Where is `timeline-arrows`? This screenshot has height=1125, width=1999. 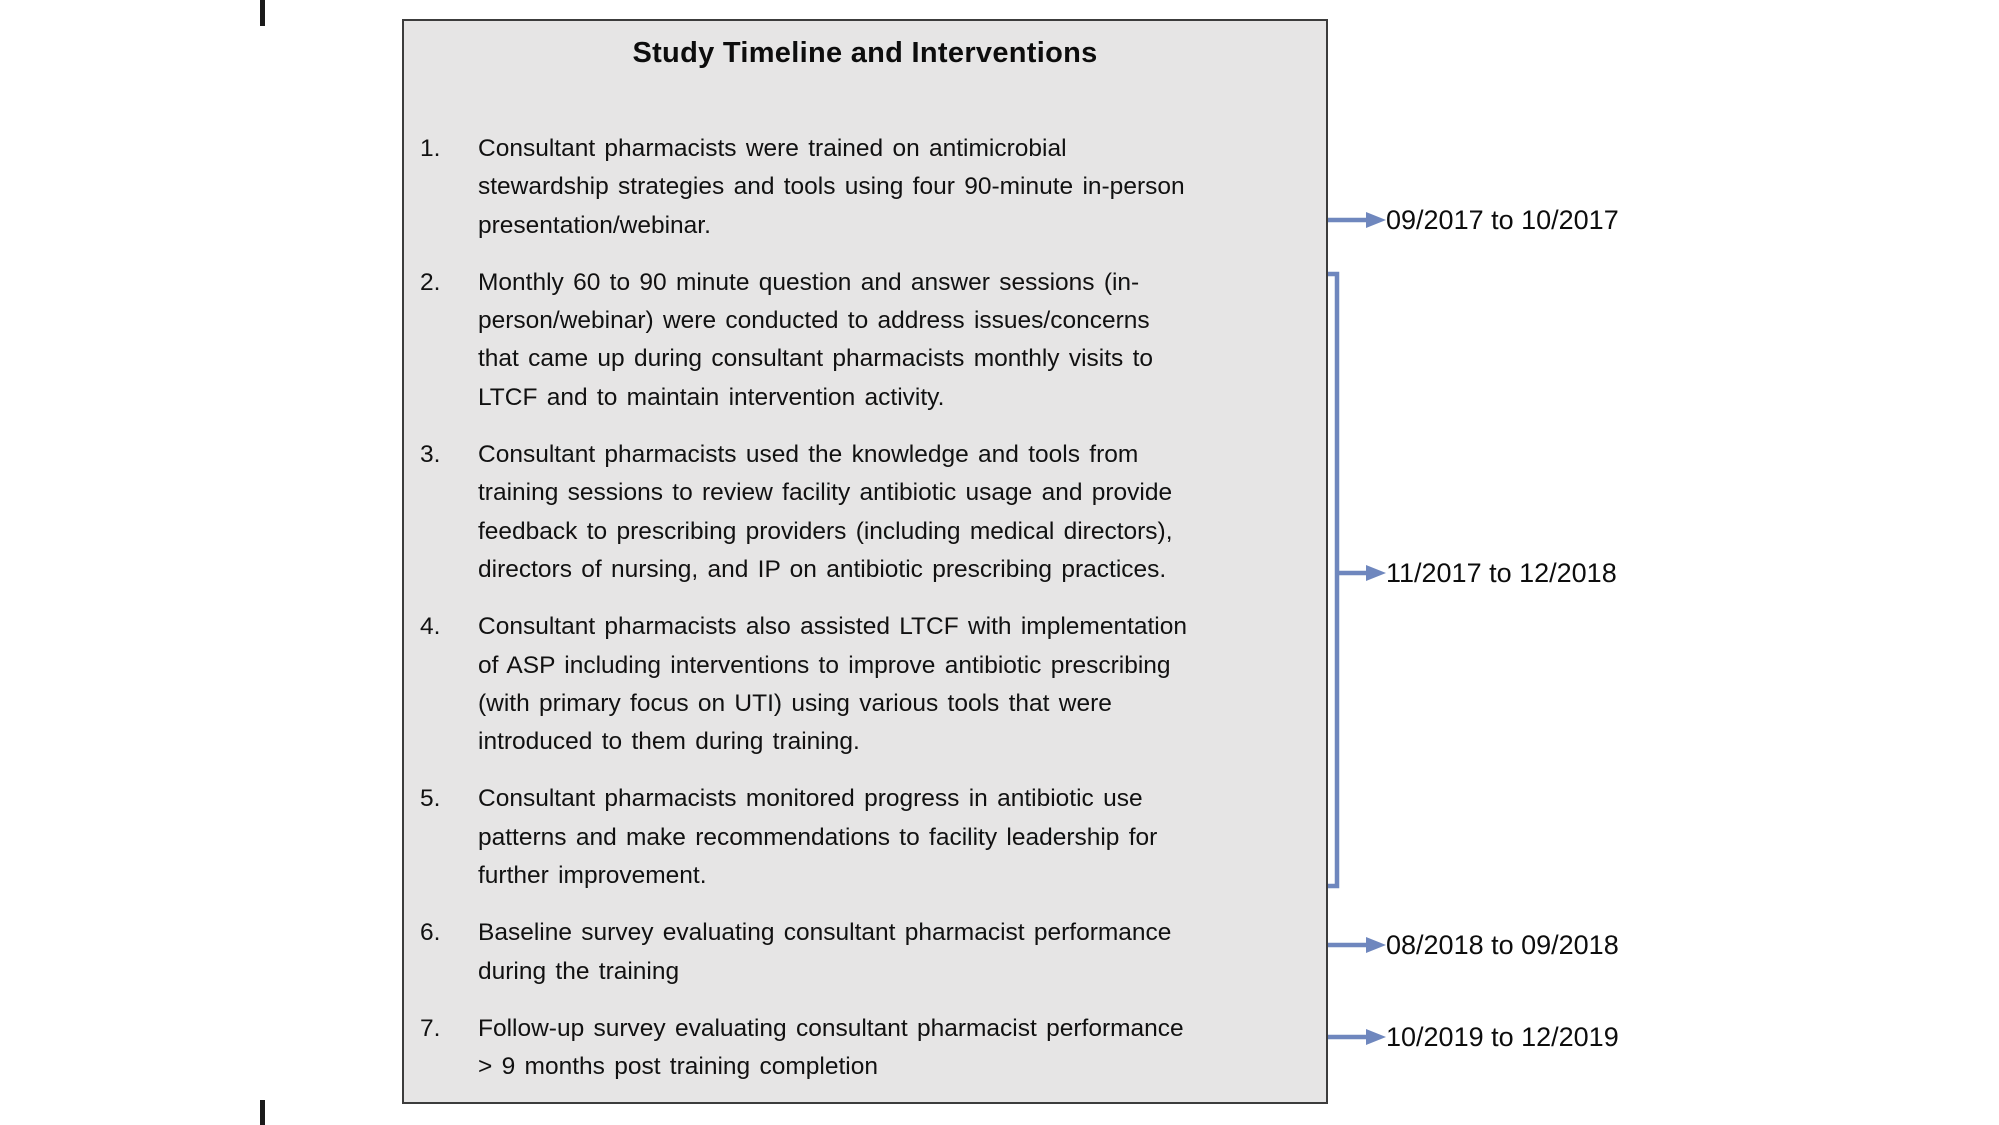 timeline-arrows is located at coordinates (1357, 628).